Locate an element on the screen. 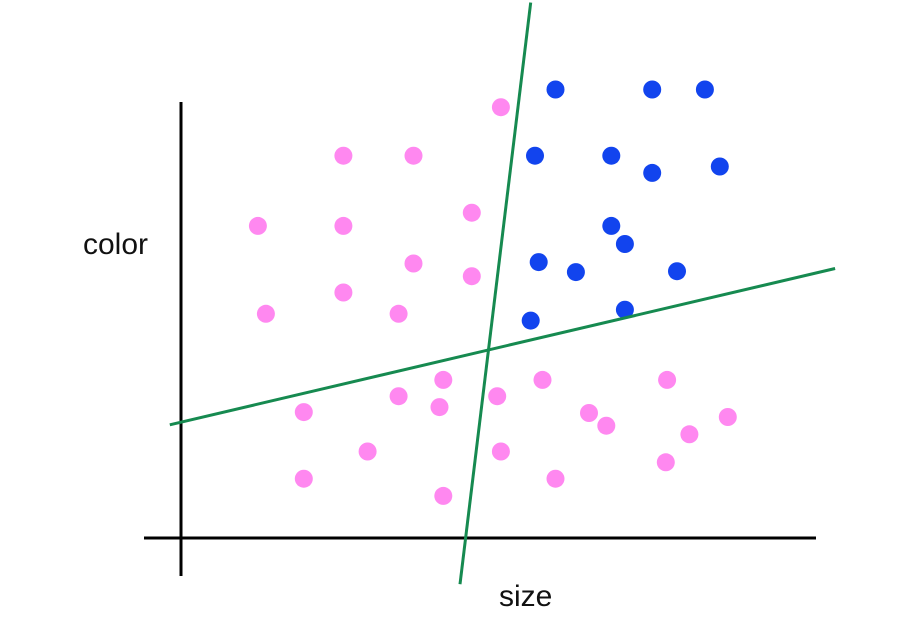 This screenshot has height=644, width=914. x-axis-label: size is located at coordinates (525, 596).